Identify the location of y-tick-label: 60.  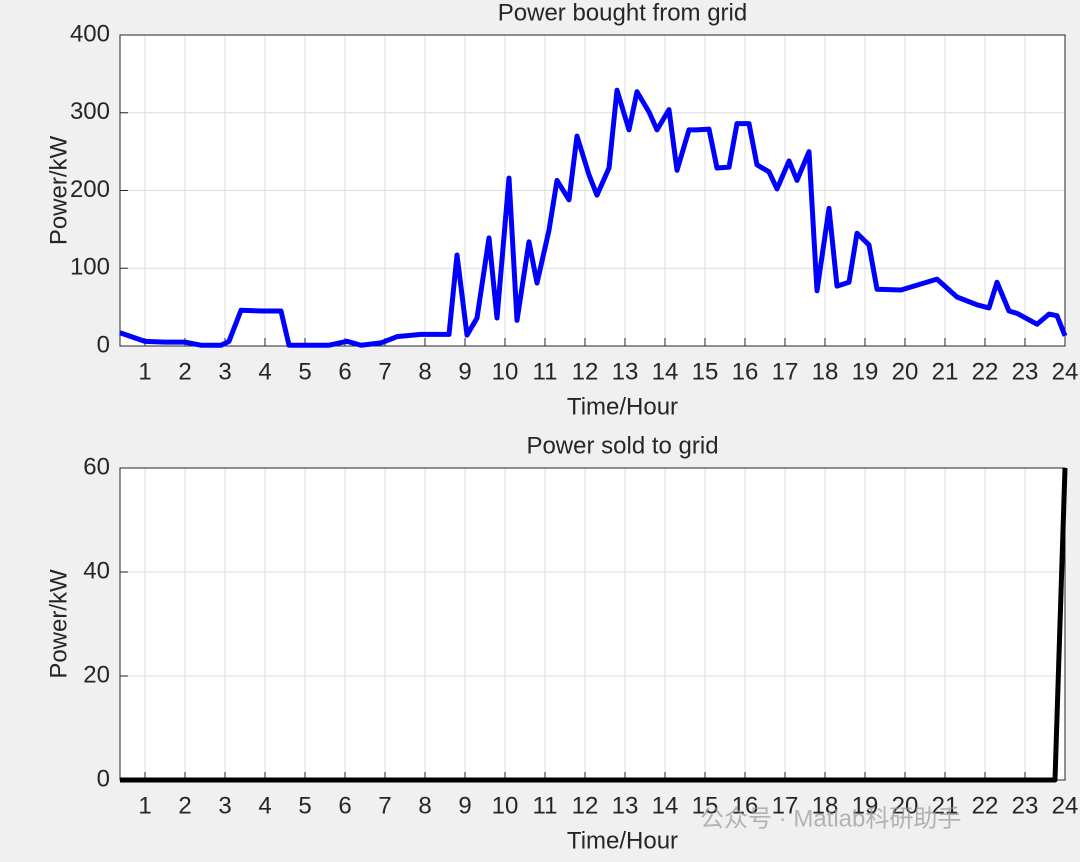
(96, 466).